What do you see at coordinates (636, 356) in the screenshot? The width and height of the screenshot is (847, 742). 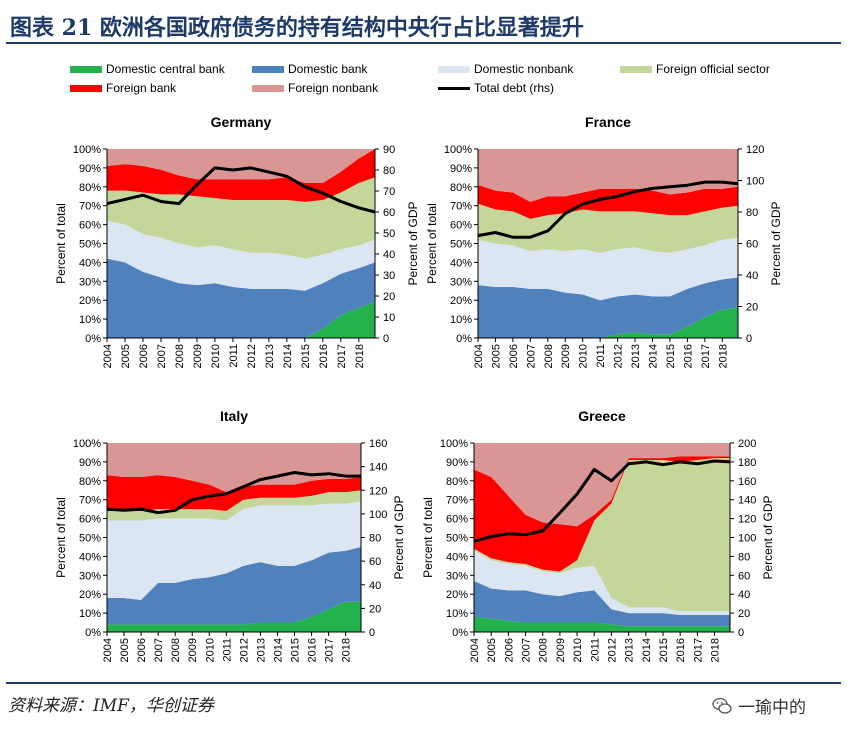 I see `x-tick-label: 2013` at bounding box center [636, 356].